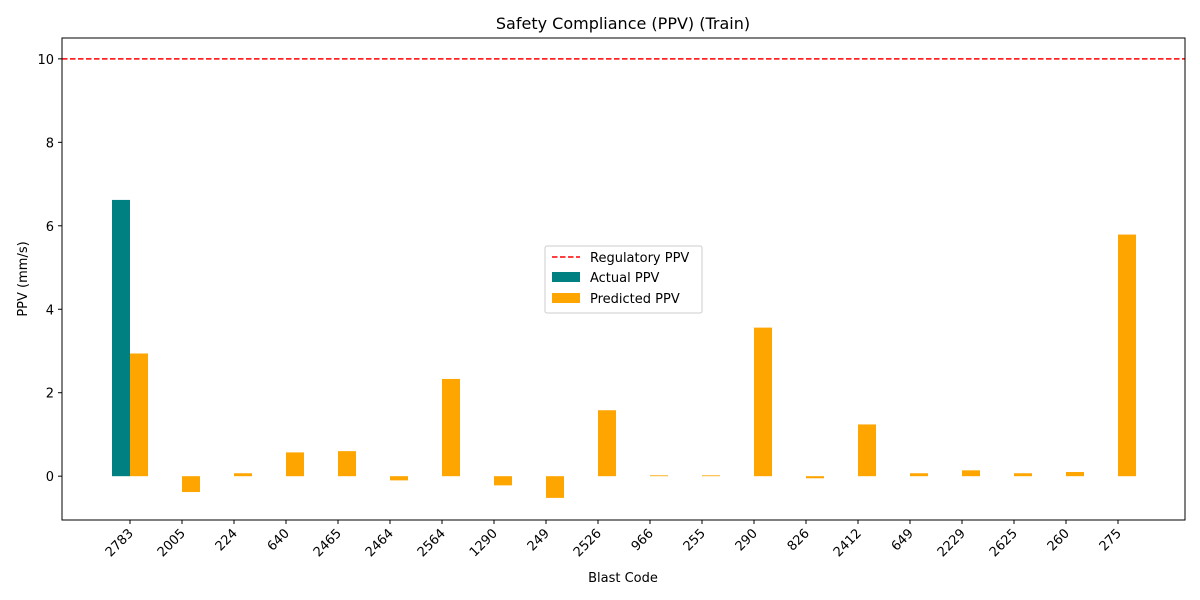 The image size is (1200, 600). Describe the element at coordinates (50, 394) in the screenshot. I see `y-tick-label: 2` at that location.